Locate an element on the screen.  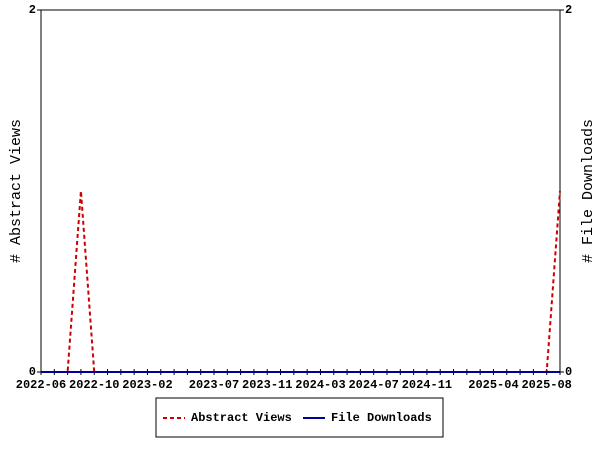
x-tick-label: 2025-04 is located at coordinates (493, 385).